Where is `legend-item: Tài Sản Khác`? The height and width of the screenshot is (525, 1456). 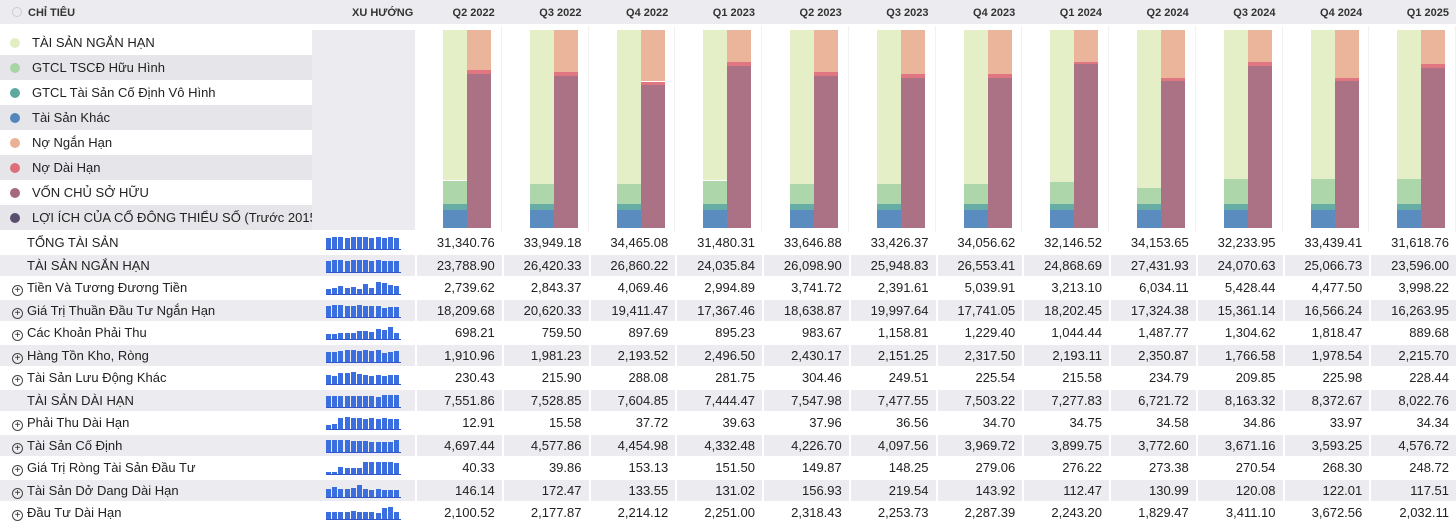
legend-item: Tài Sản Khác is located at coordinates (156, 117).